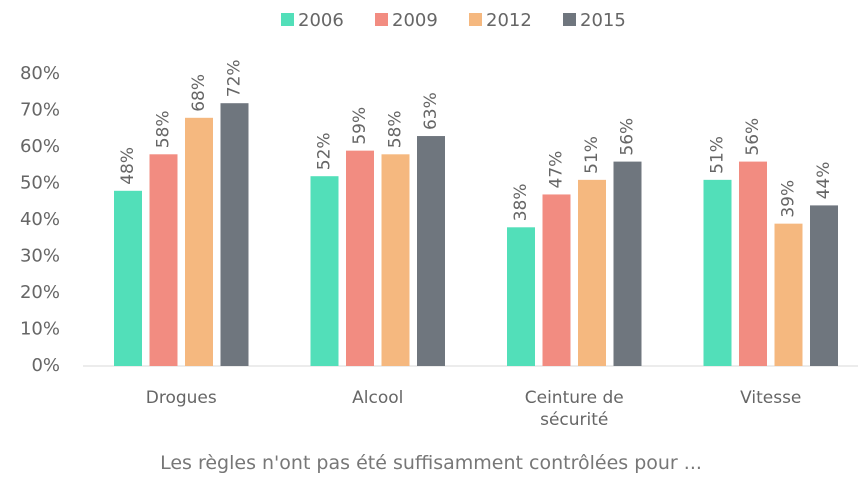  I want to click on data-label: 47%, so click(557, 170).